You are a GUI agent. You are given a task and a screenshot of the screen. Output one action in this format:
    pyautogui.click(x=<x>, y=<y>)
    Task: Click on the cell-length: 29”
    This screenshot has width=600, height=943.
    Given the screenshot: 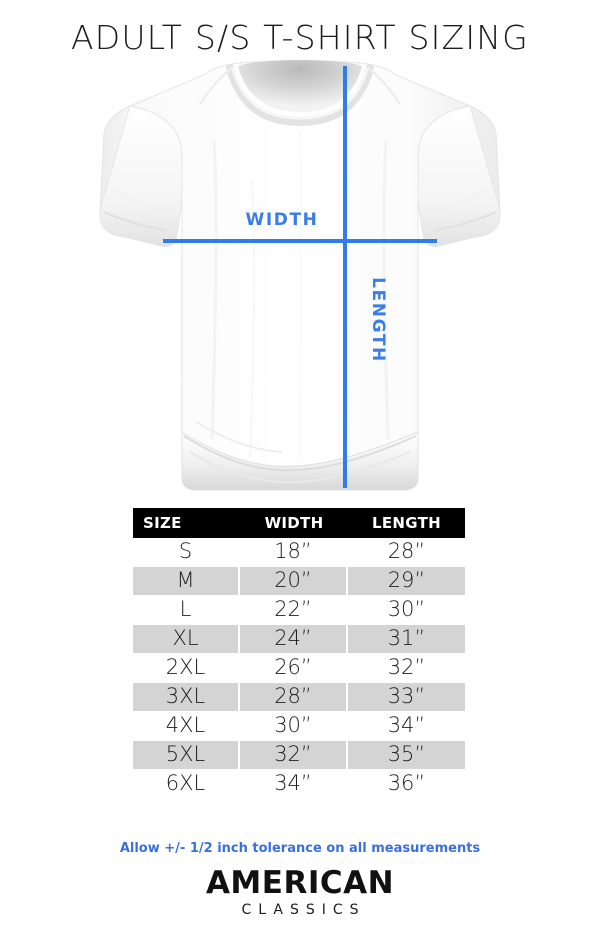 What is the action you would take?
    pyautogui.click(x=406, y=581)
    